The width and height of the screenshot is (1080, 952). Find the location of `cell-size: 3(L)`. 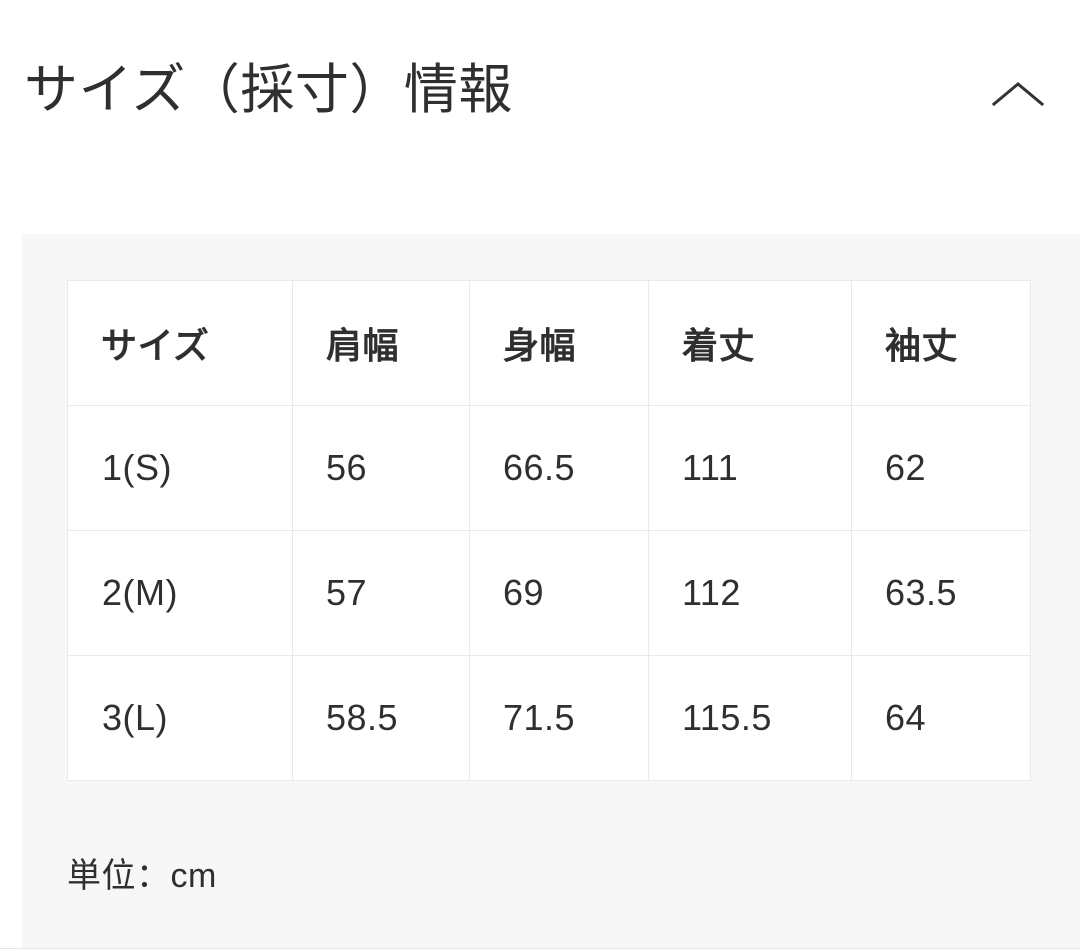

cell-size: 3(L) is located at coordinates (180, 718).